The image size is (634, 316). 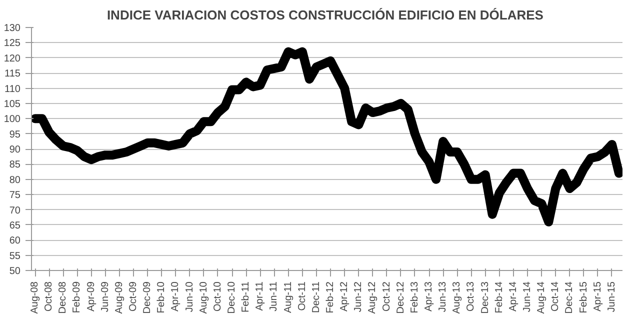 I want to click on x-tick-label: Jun-10, so click(x=190, y=296).